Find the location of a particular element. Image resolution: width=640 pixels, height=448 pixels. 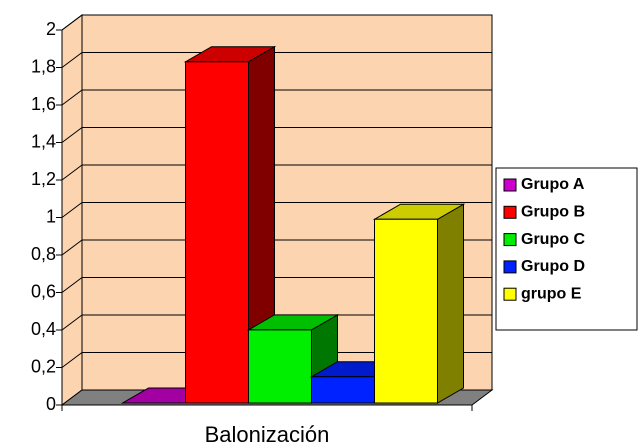

y-tick-label: 2 is located at coordinates (51, 29).